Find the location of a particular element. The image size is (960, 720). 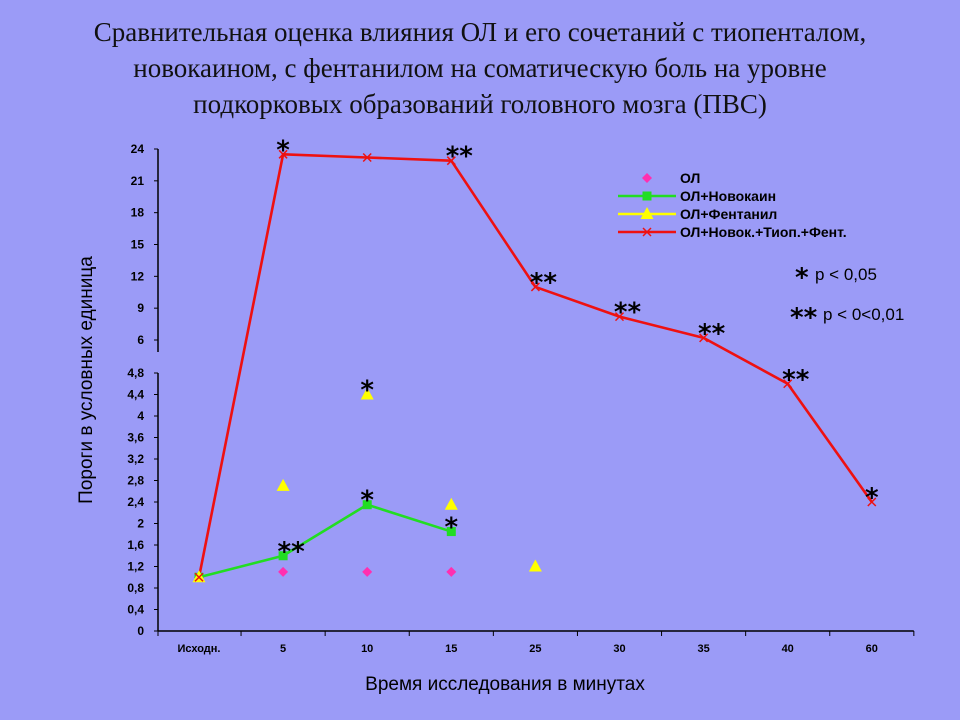

y-tick-label: 0 is located at coordinates (140, 631).